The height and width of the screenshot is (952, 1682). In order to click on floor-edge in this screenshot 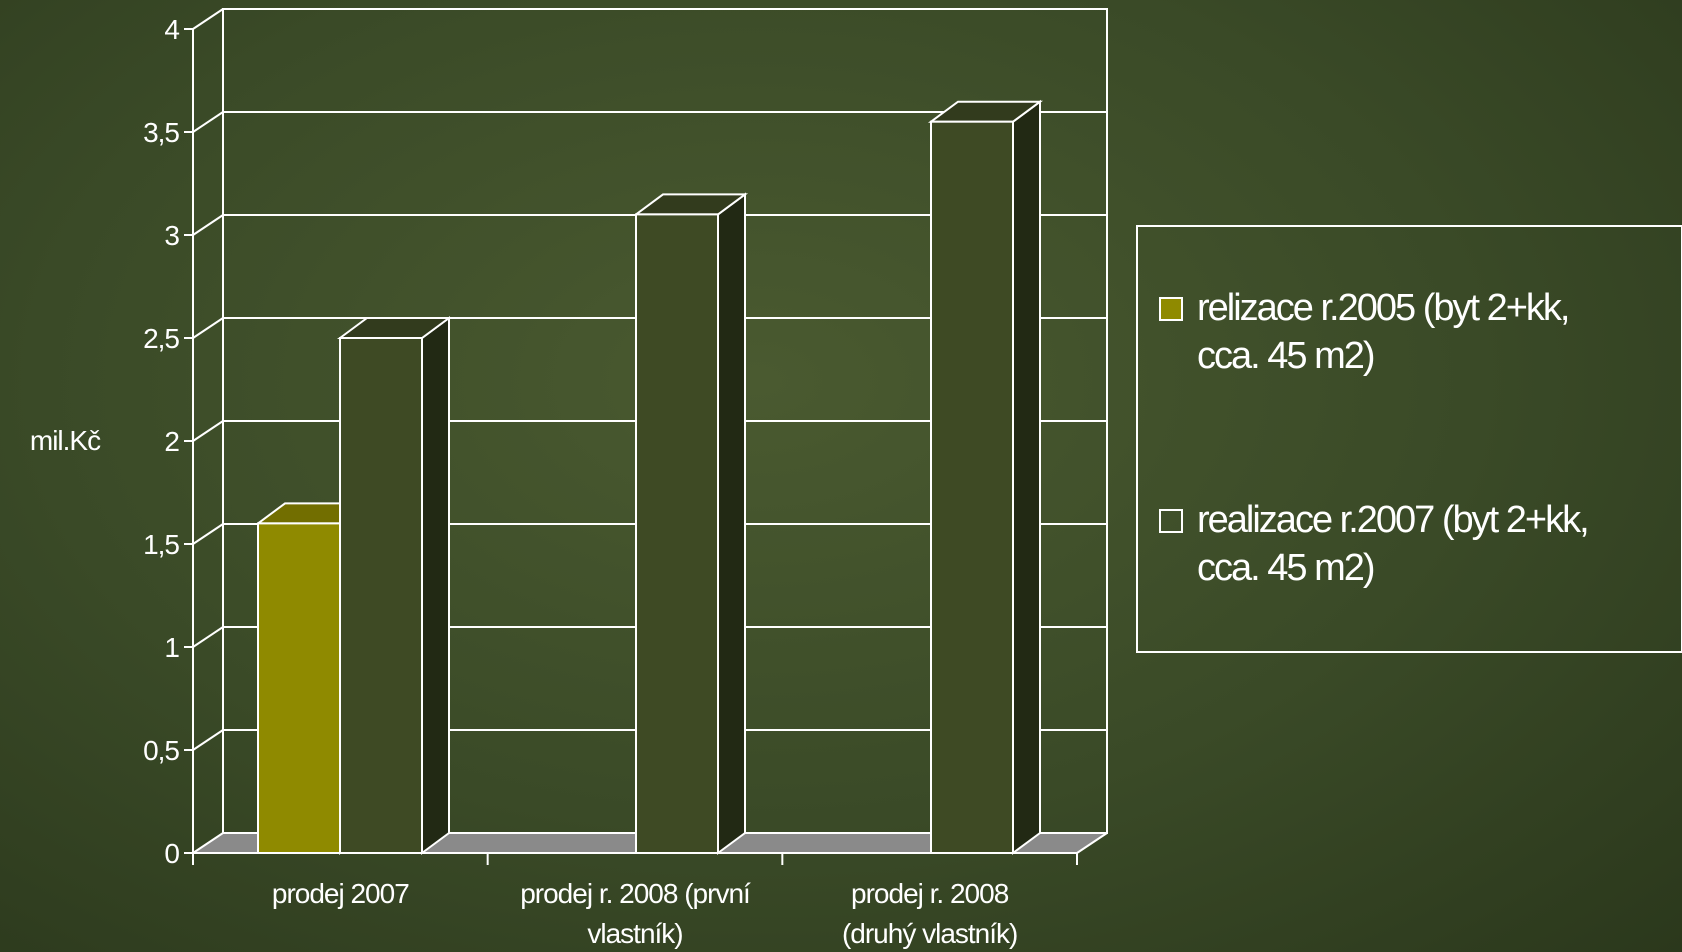, I will do `click(1092, 843)`.